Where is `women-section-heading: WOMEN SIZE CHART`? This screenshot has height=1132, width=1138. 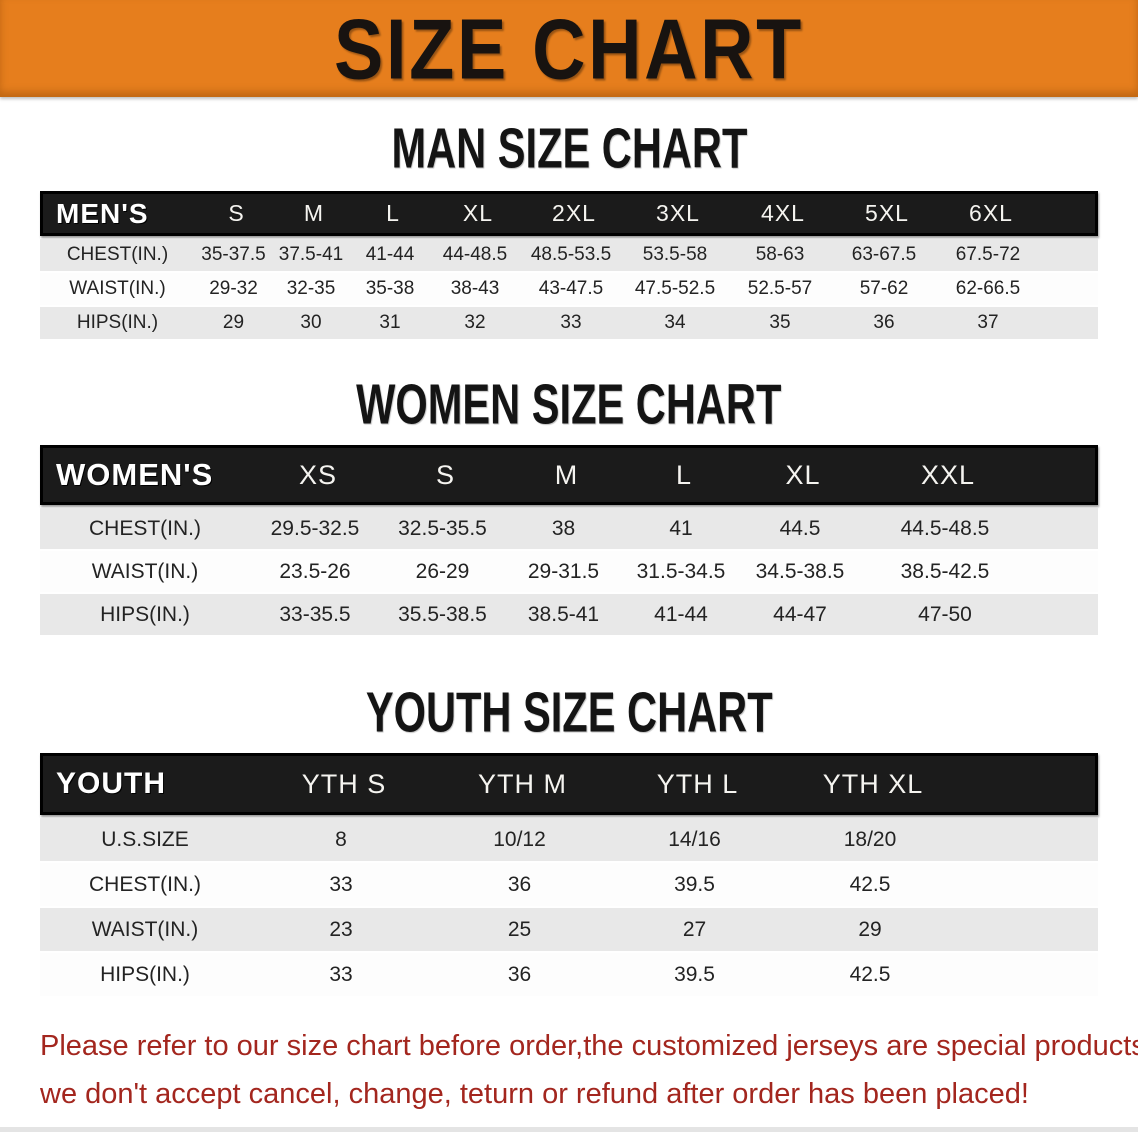 women-section-heading: WOMEN SIZE CHART is located at coordinates (569, 405).